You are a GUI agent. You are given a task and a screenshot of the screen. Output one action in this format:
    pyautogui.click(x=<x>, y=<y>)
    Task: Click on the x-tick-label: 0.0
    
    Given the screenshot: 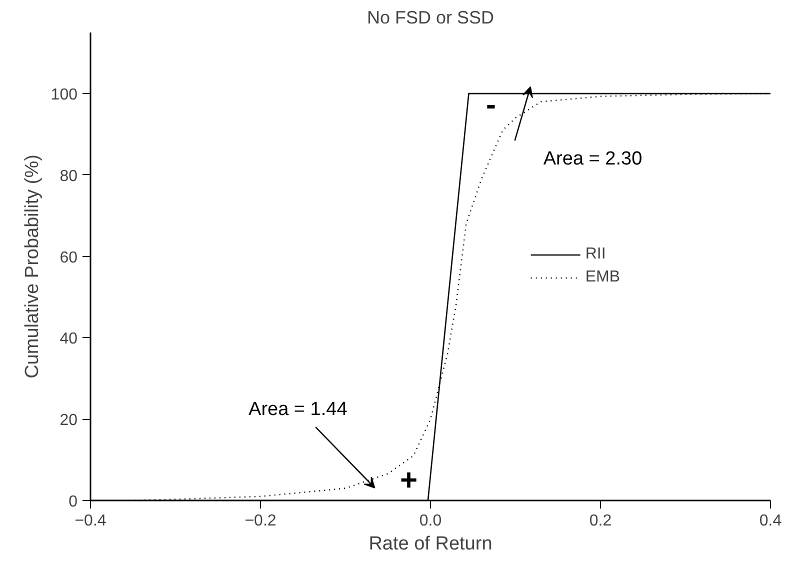 What is the action you would take?
    pyautogui.click(x=430, y=521)
    